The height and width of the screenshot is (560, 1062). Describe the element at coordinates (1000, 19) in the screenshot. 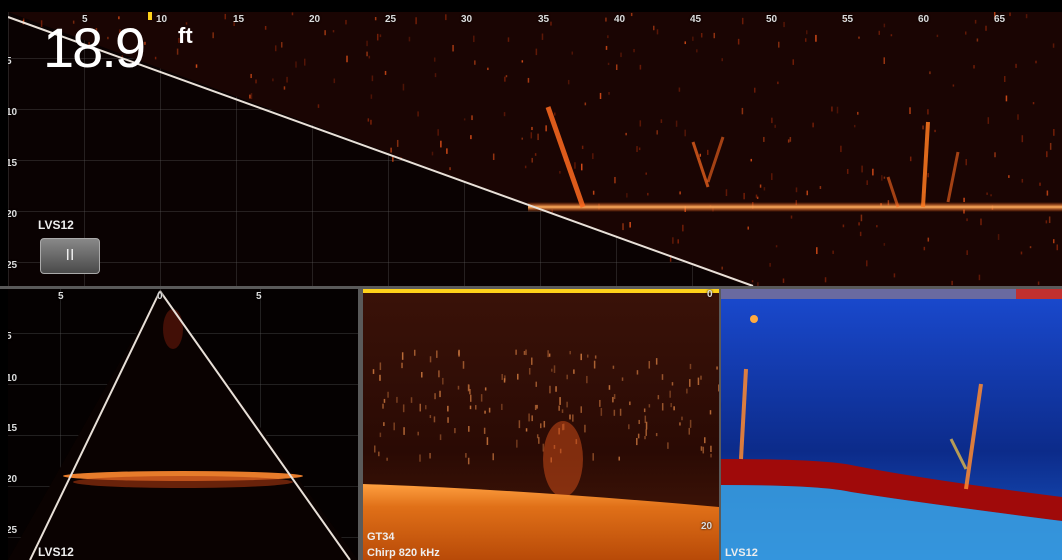

I see `x-tick: 65` at that location.